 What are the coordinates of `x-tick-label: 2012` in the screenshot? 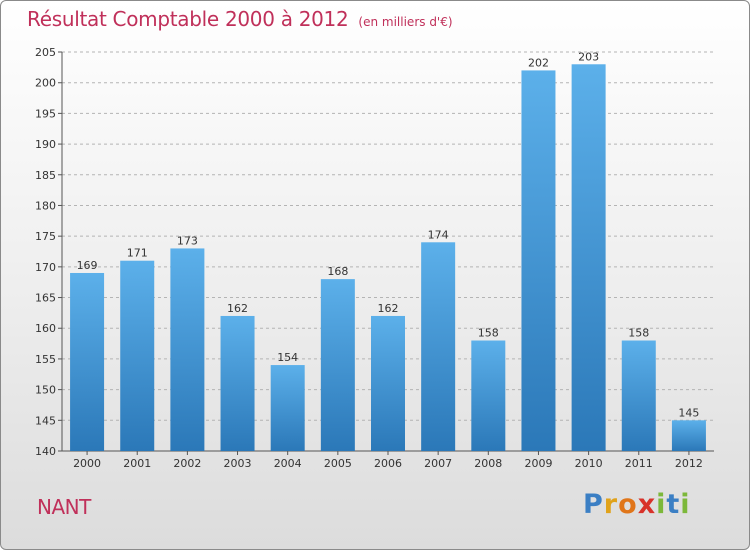 It's located at (689, 463).